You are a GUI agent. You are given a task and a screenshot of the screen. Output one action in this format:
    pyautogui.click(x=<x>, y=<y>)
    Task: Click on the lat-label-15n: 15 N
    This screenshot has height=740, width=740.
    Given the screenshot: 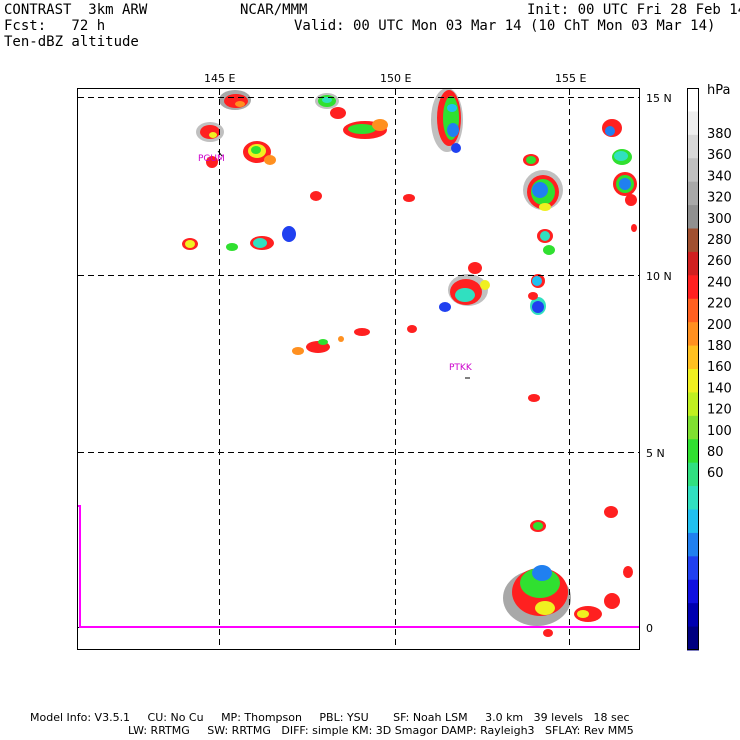 What is the action you would take?
    pyautogui.click(x=659, y=98)
    